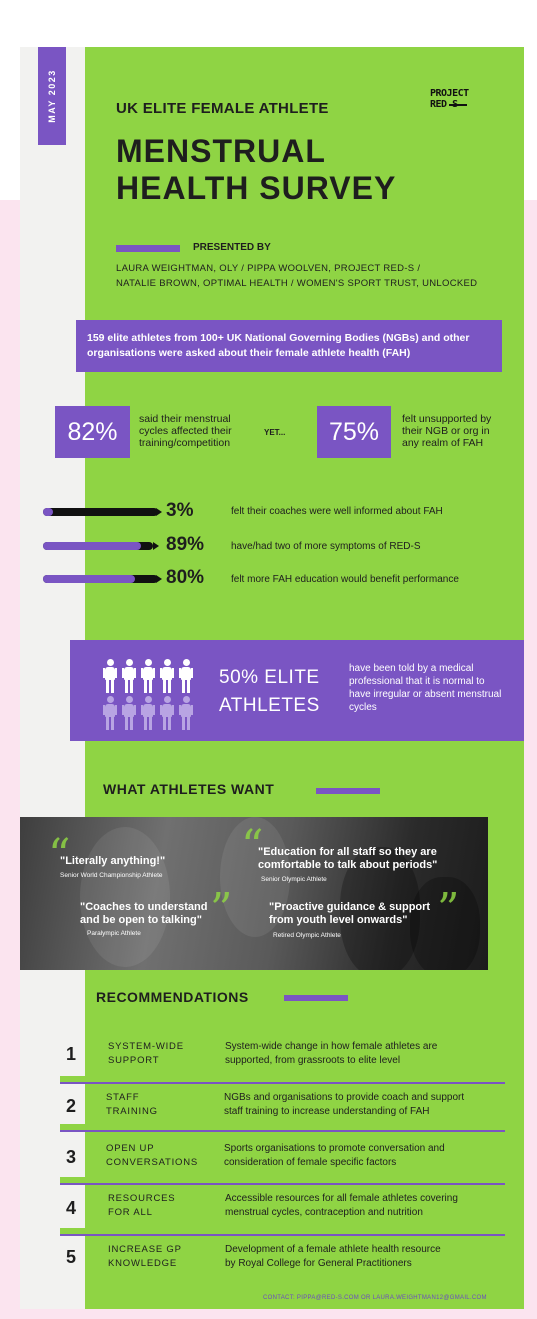  Describe the element at coordinates (294, 879) in the screenshot. I see `quote-2-attribution: Senior Olympic Athlete` at that location.